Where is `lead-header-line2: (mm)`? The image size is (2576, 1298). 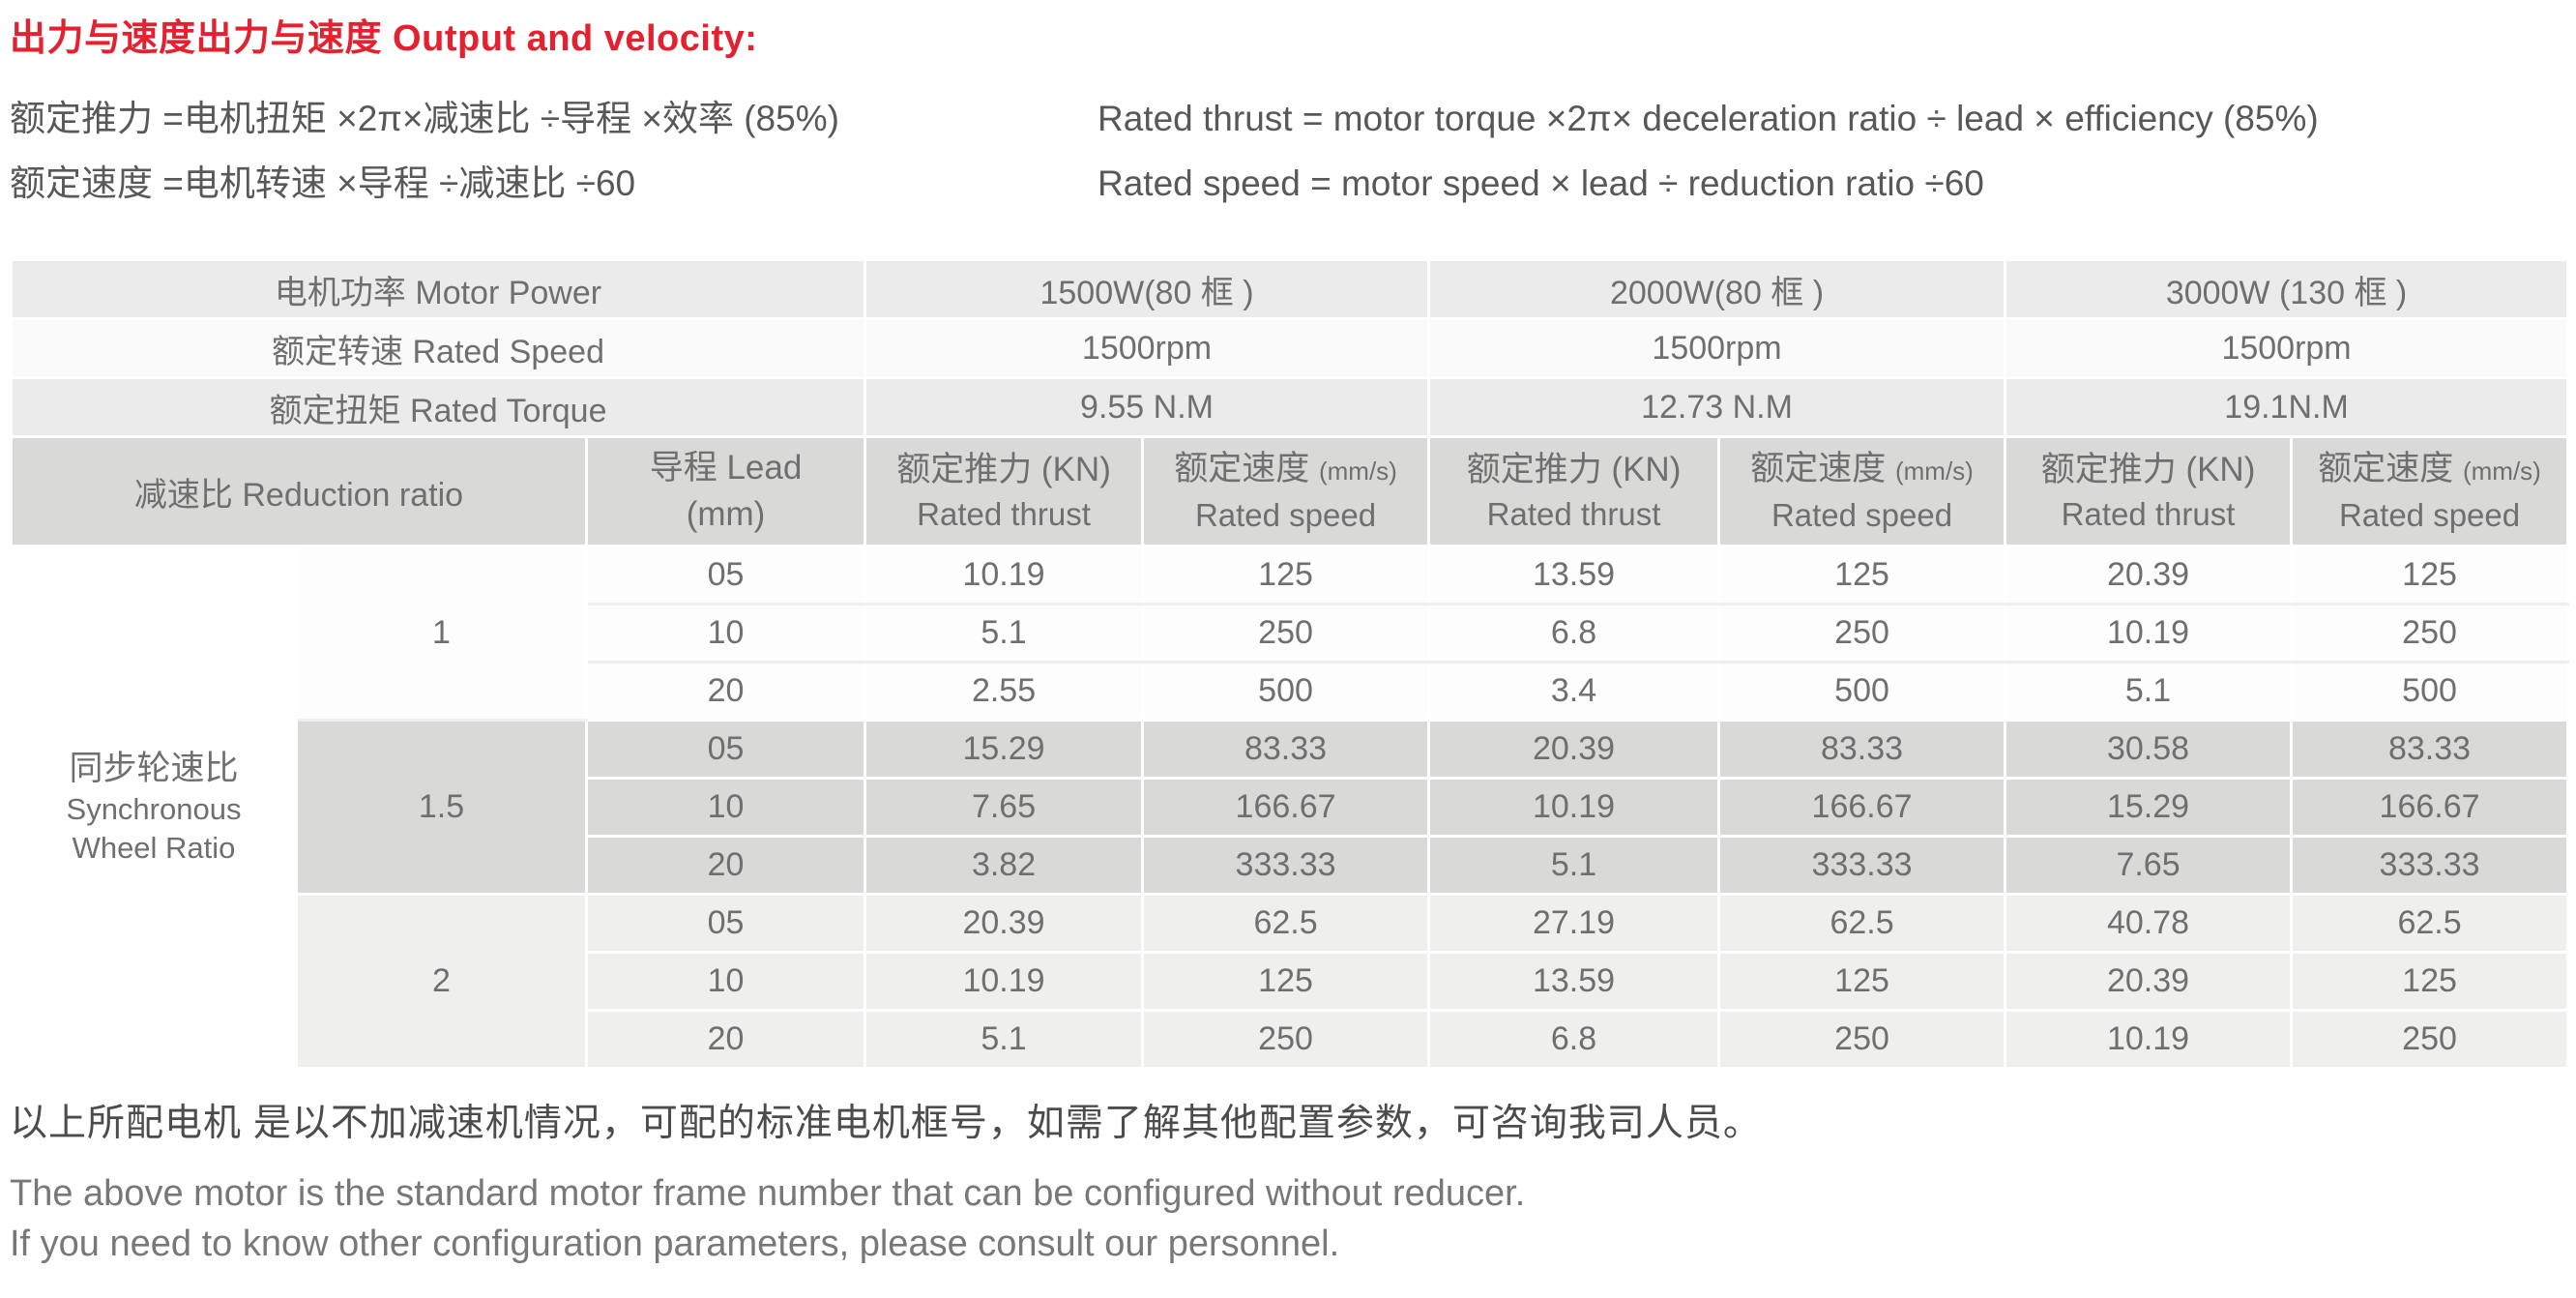 lead-header-line2: (mm) is located at coordinates (726, 514).